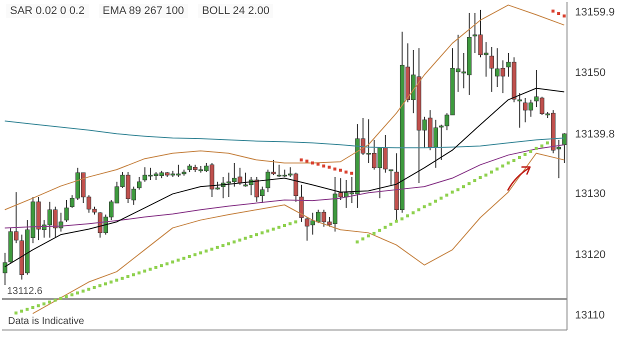 This screenshot has width=625, height=338. I want to click on ref-line-label: 13112.6, so click(25, 292).